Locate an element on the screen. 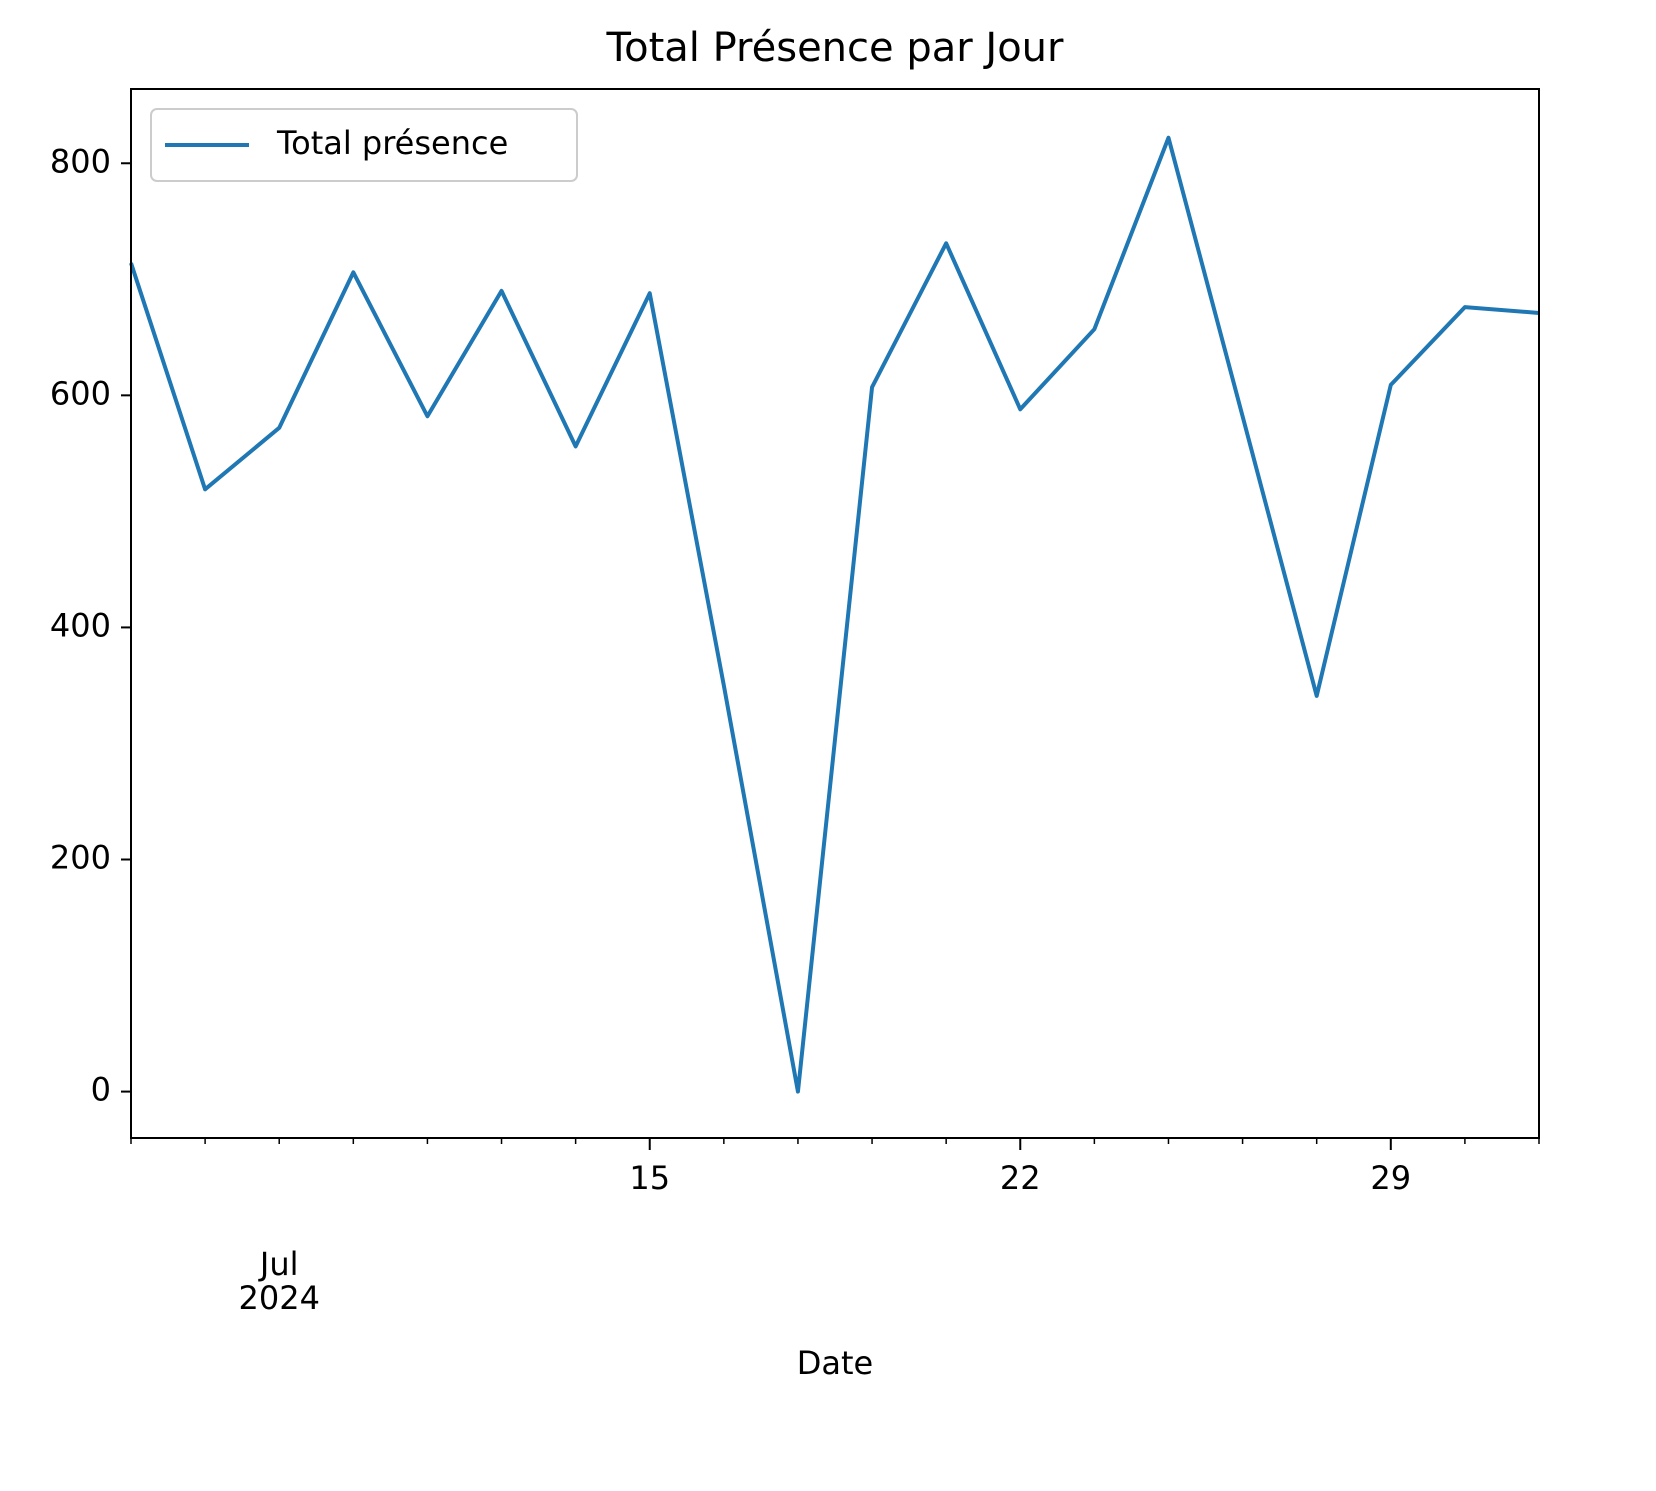  x-tick-label: 22 is located at coordinates (1020, 1178).